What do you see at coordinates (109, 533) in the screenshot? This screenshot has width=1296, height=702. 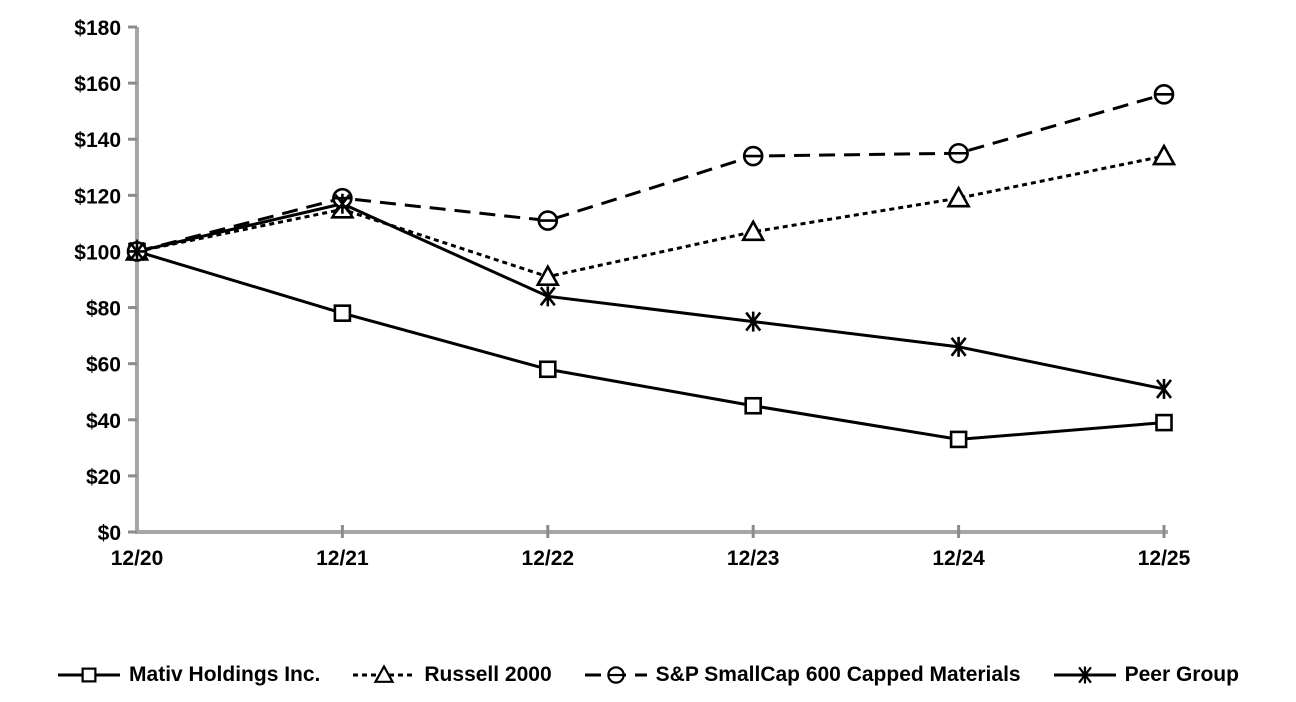 I see `y-tick-label: $0` at bounding box center [109, 533].